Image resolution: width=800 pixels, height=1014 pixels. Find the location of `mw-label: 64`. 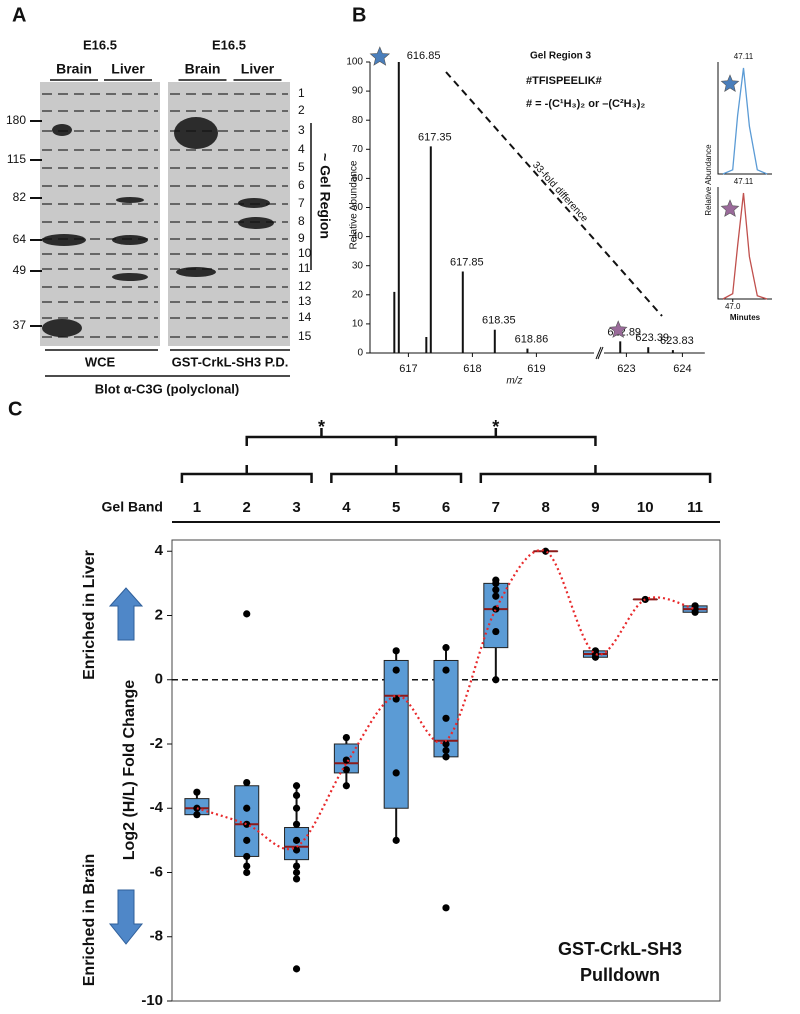

mw-label: 64 is located at coordinates (20, 239).